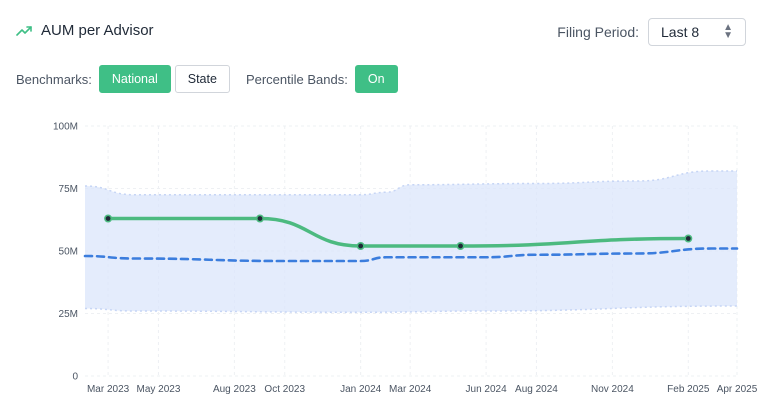 Image resolution: width=764 pixels, height=419 pixels. What do you see at coordinates (612, 389) in the screenshot?
I see `x-tick-label: Nov 2024` at bounding box center [612, 389].